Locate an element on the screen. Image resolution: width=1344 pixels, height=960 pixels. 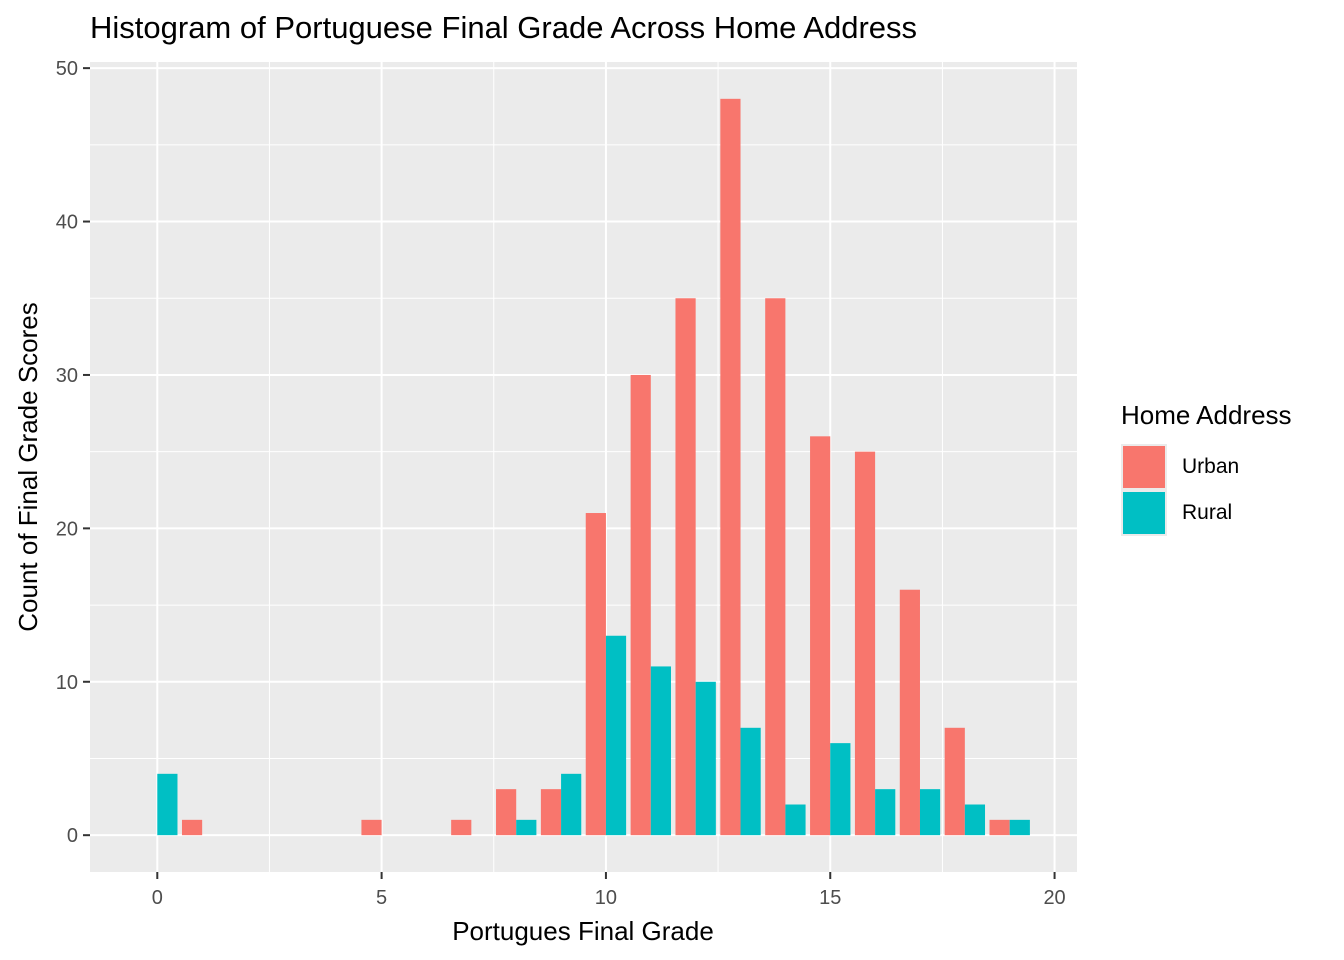
x-tick-label: 10 is located at coordinates (606, 898).